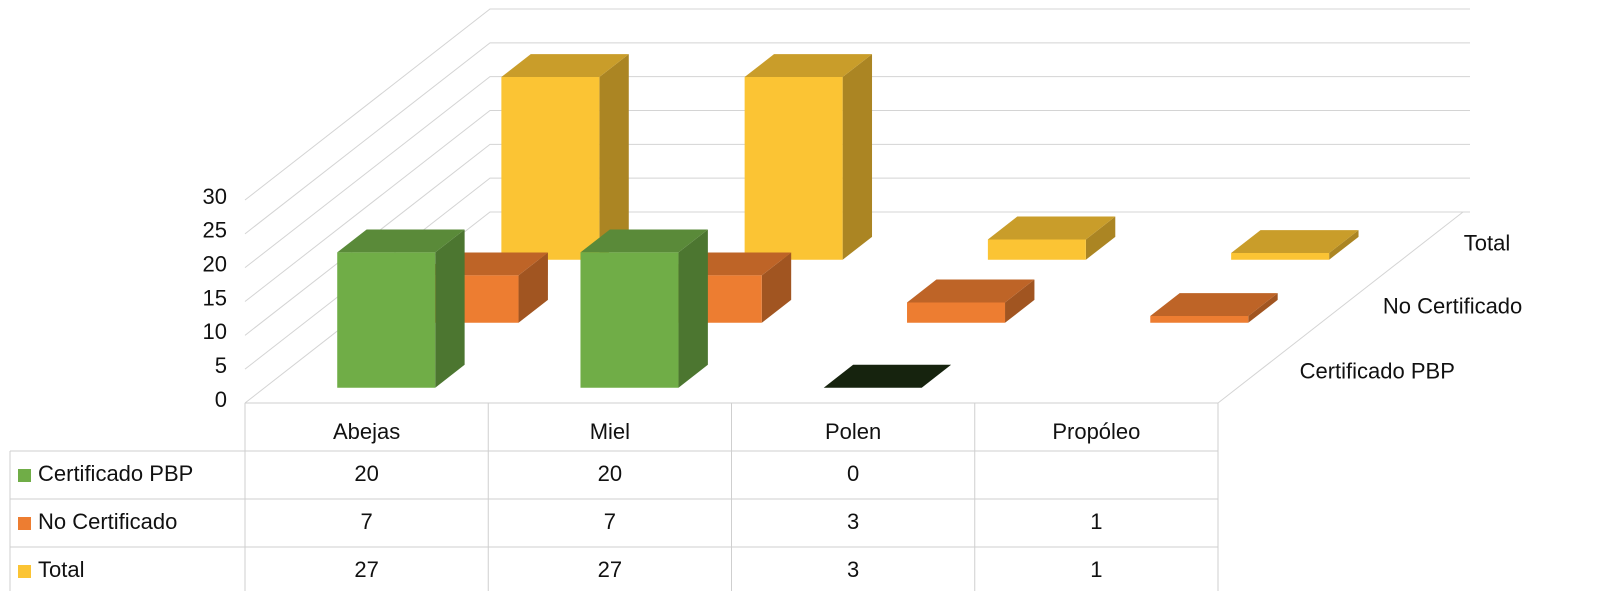 The width and height of the screenshot is (1606, 604). What do you see at coordinates (610, 431) in the screenshot?
I see `x-tick-label: Miel` at bounding box center [610, 431].